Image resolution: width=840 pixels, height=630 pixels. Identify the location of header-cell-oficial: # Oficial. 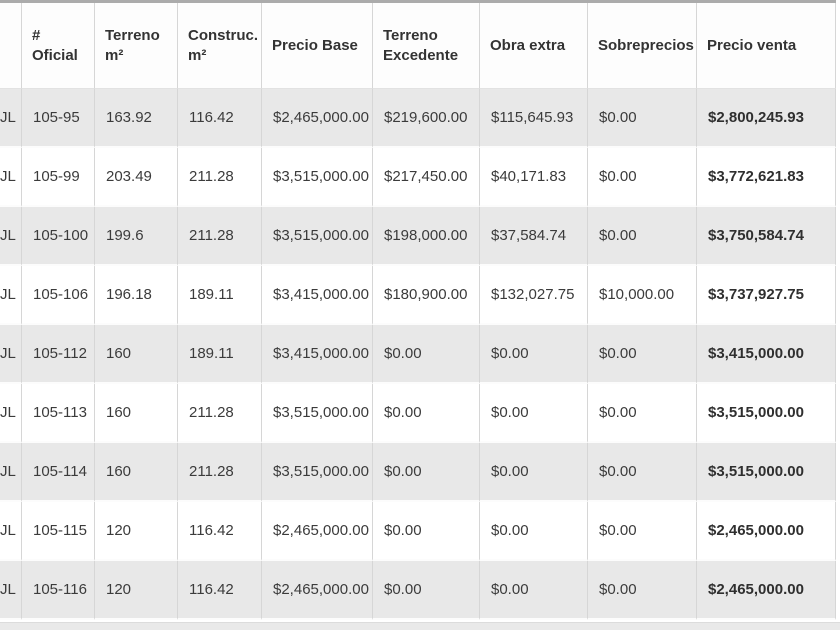
(58, 46).